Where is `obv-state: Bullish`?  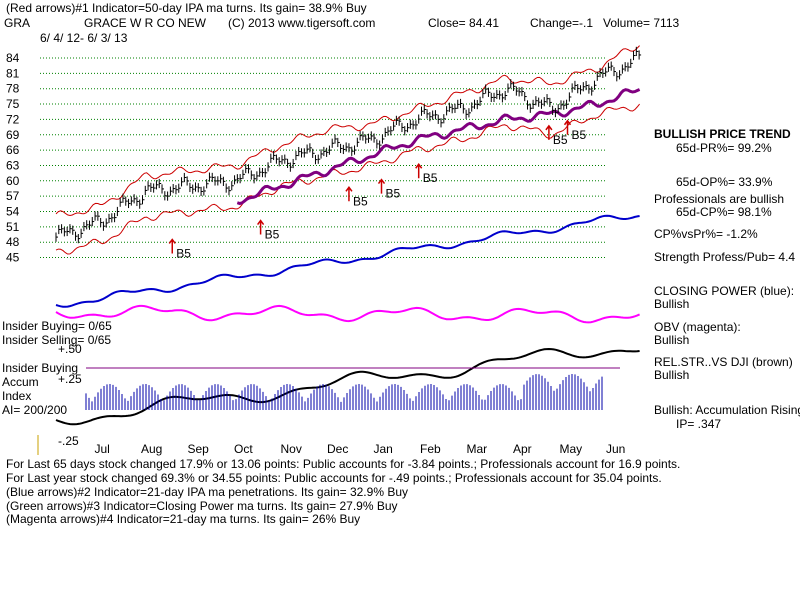
obv-state: Bullish is located at coordinates (671, 340).